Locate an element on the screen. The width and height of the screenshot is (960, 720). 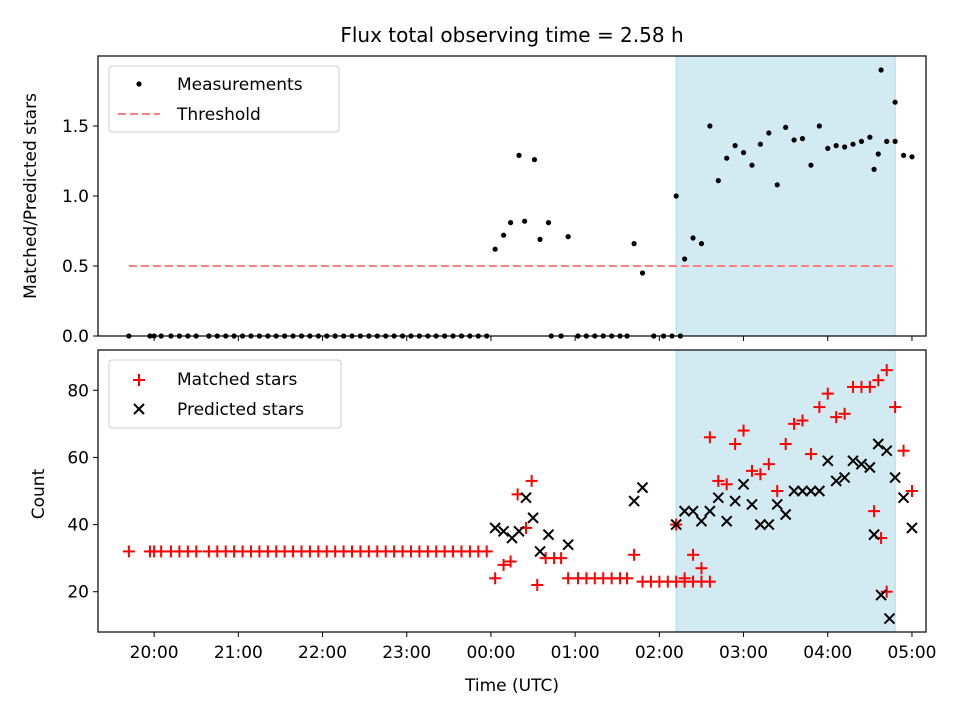
top-legend: Measurements Threshold is located at coordinates (224, 99).